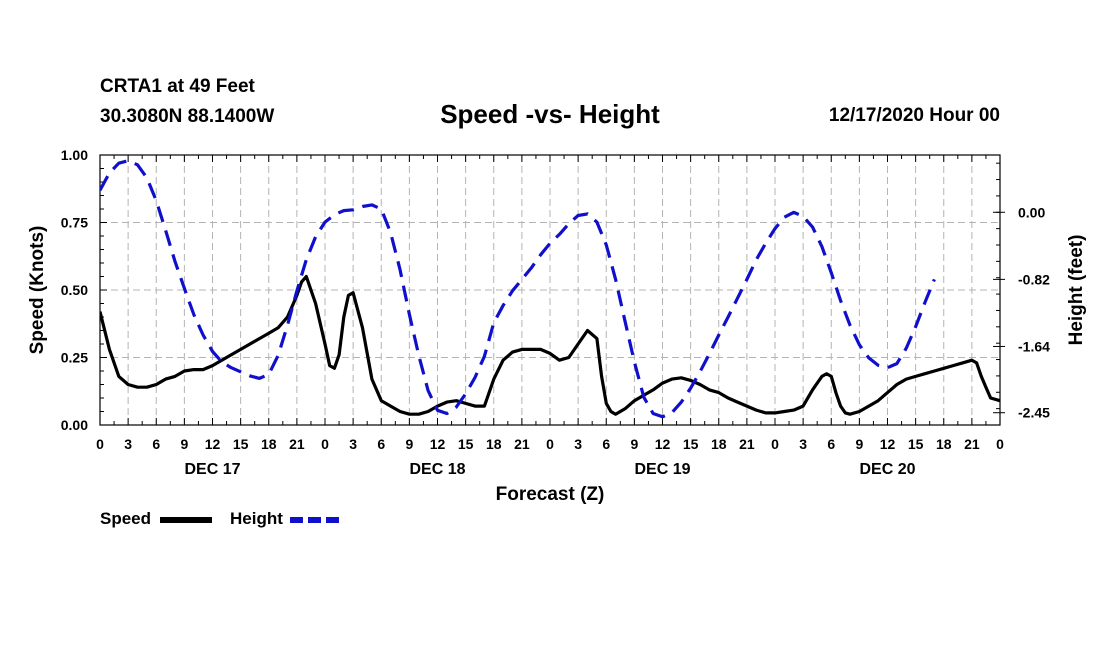 This screenshot has width=1100, height=650. What do you see at coordinates (550, 494) in the screenshot?
I see `x-axis-title: Forecast (Z)` at bounding box center [550, 494].